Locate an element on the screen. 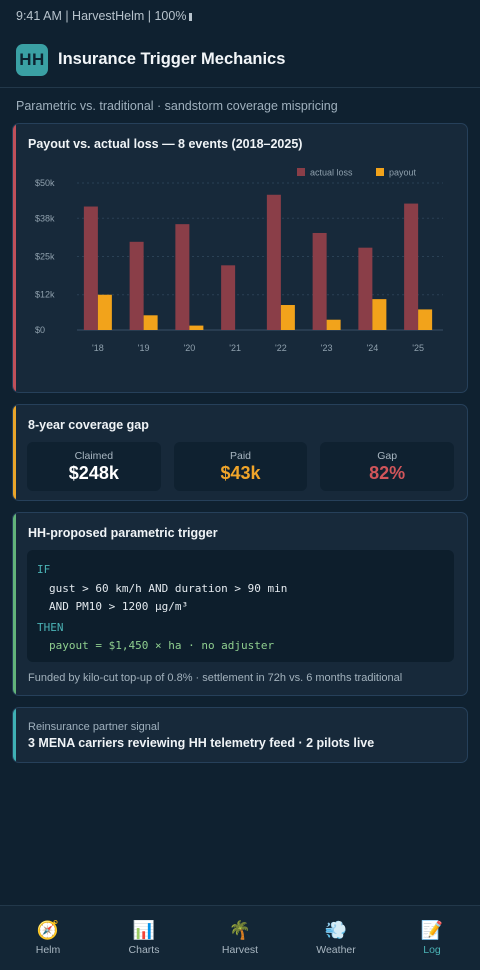 The image size is (480, 970). x-tick-label: '24 is located at coordinates (373, 348).